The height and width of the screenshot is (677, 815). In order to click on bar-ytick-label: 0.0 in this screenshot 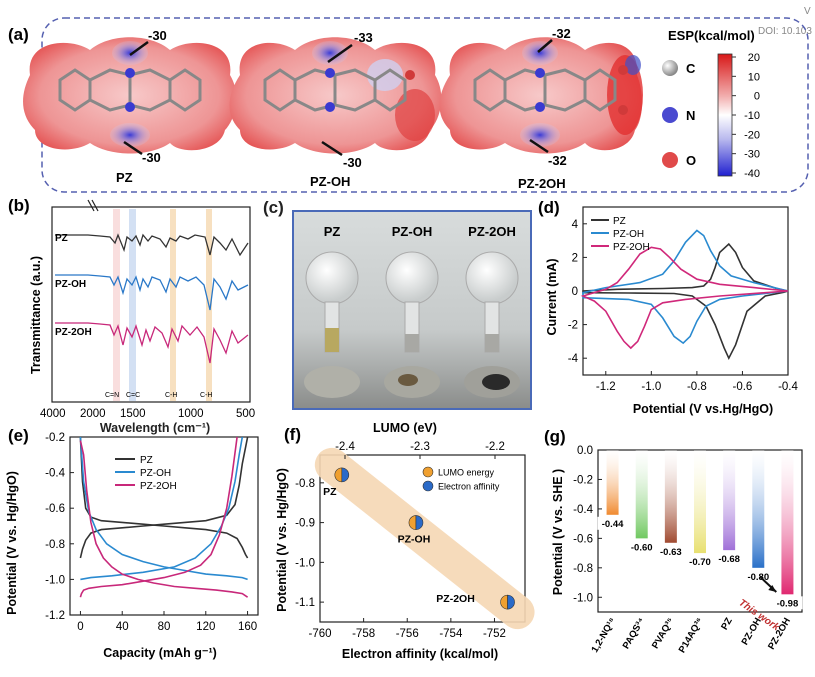, I will do `click(585, 451)`.